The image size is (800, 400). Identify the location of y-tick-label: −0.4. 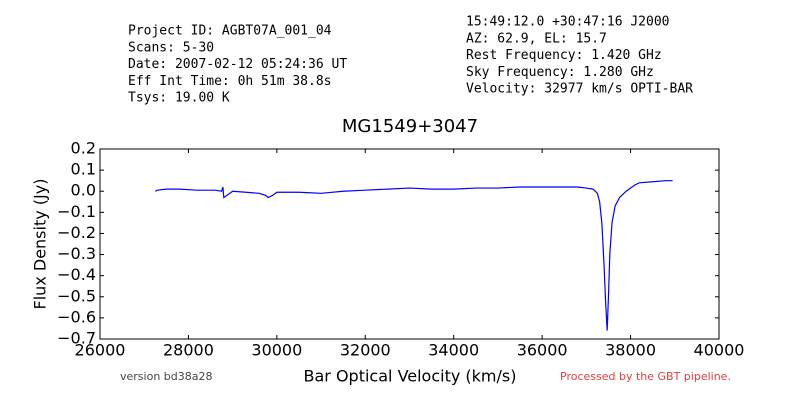
(76, 274).